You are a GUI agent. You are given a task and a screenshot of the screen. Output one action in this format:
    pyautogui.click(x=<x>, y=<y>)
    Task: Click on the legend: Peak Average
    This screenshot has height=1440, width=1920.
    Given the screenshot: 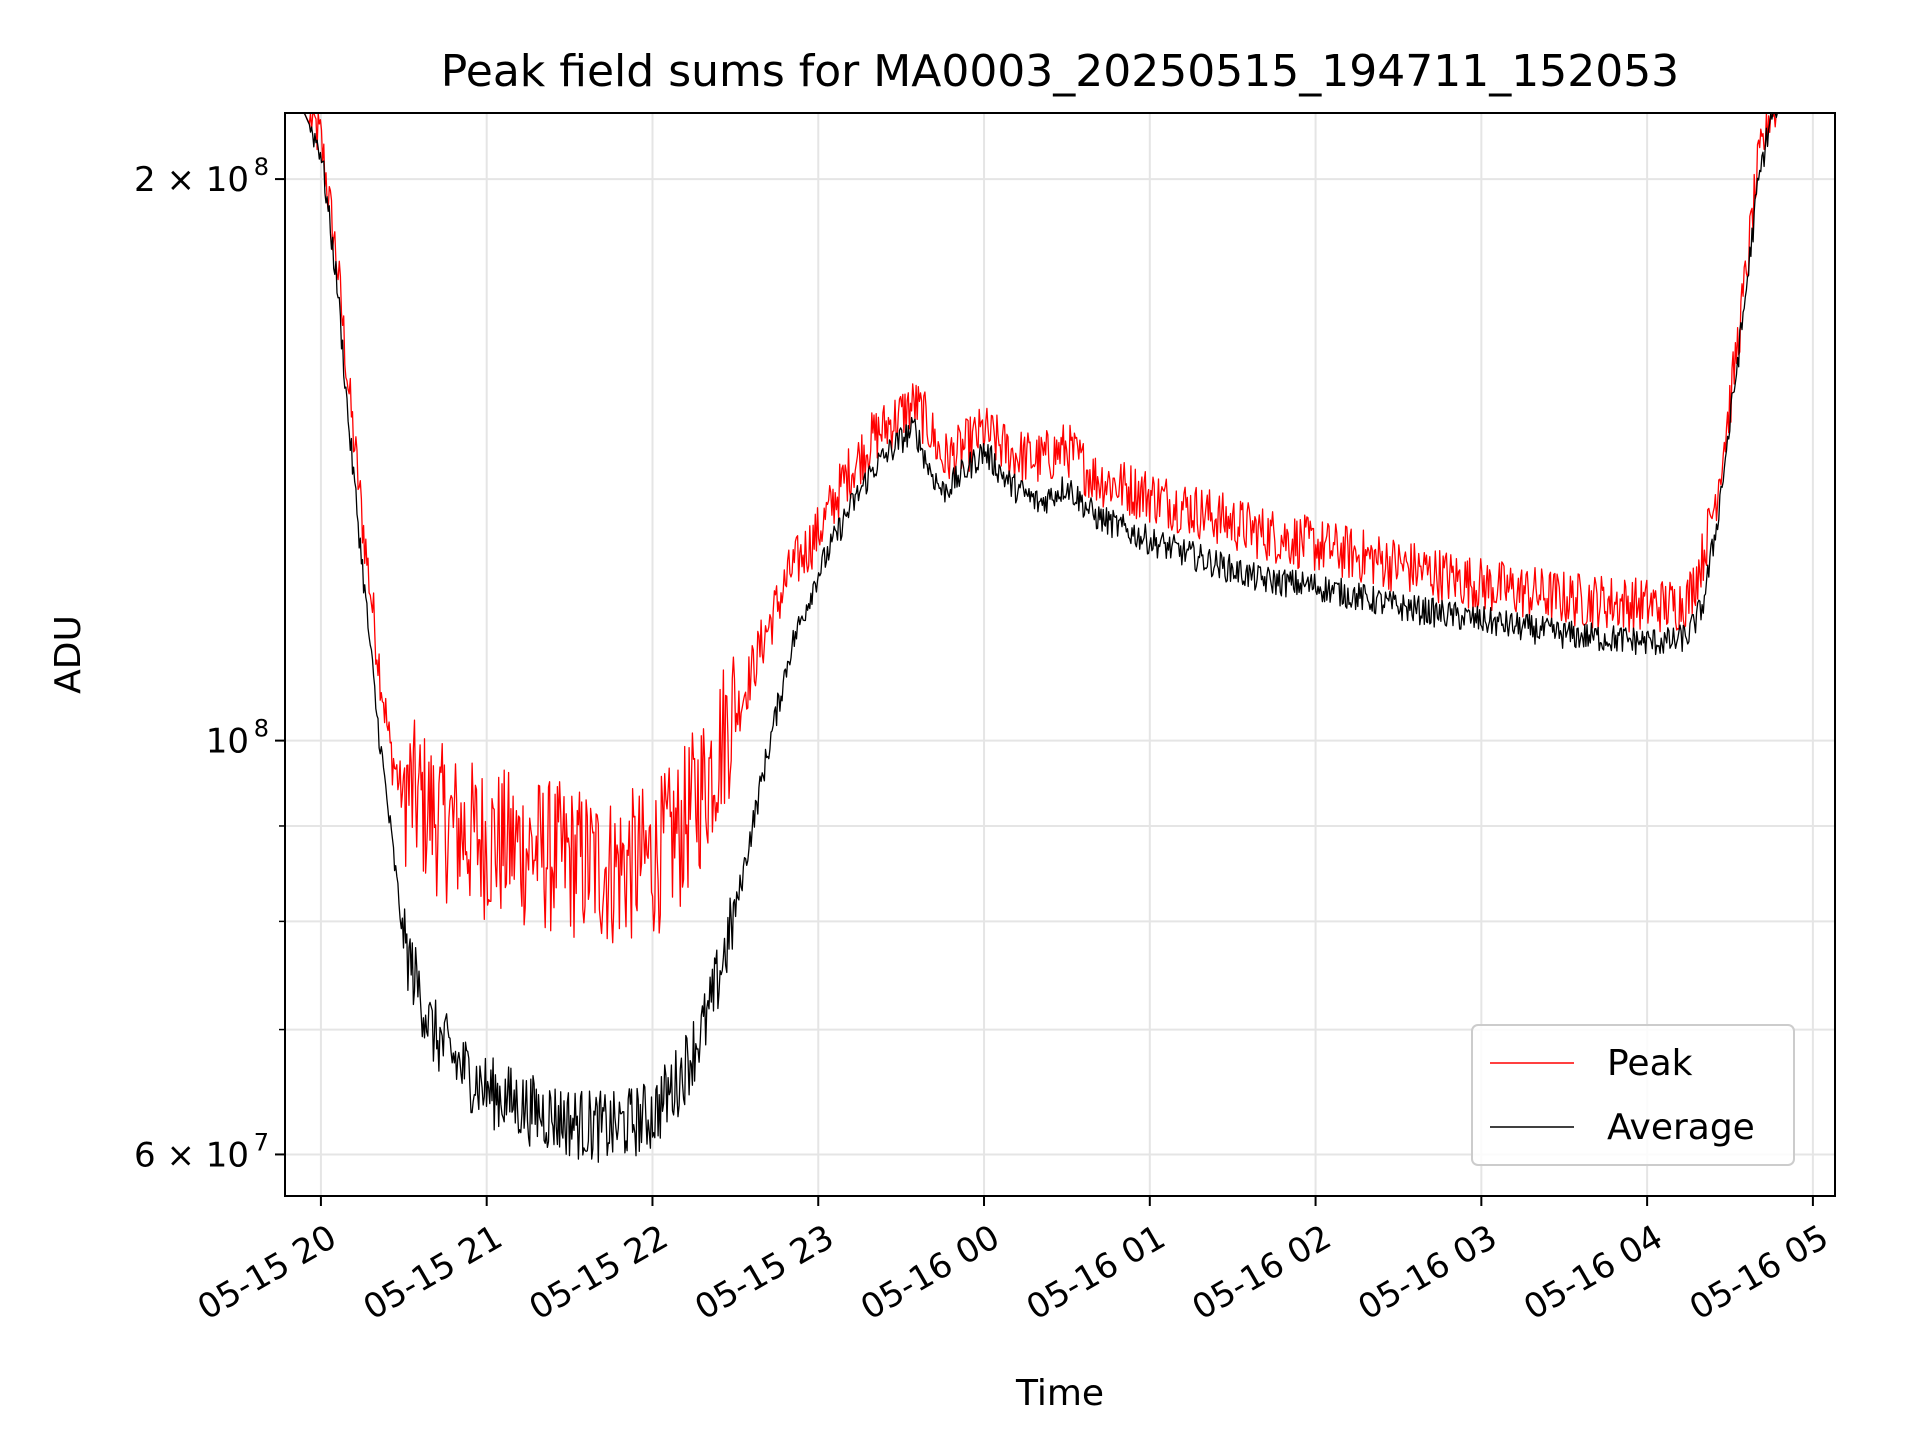 What is the action you would take?
    pyautogui.click(x=1633, y=1095)
    